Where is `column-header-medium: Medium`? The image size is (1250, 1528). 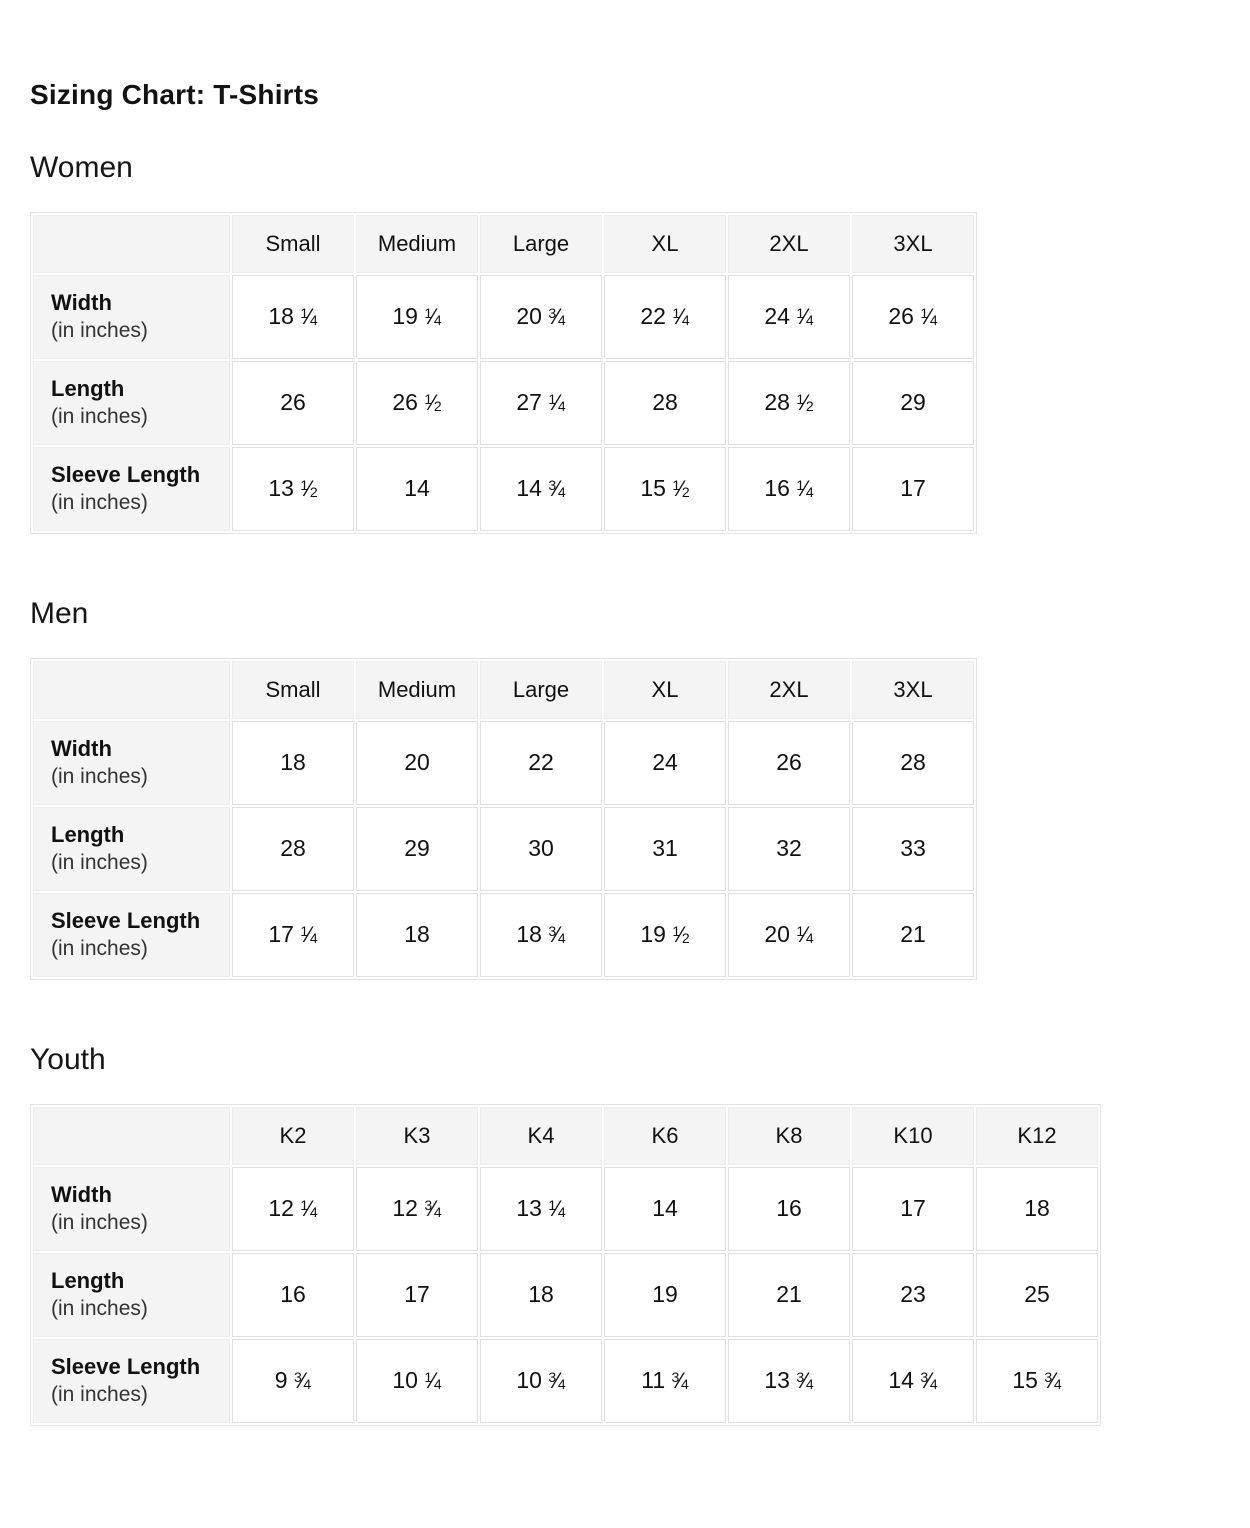 column-header-medium: Medium is located at coordinates (417, 243).